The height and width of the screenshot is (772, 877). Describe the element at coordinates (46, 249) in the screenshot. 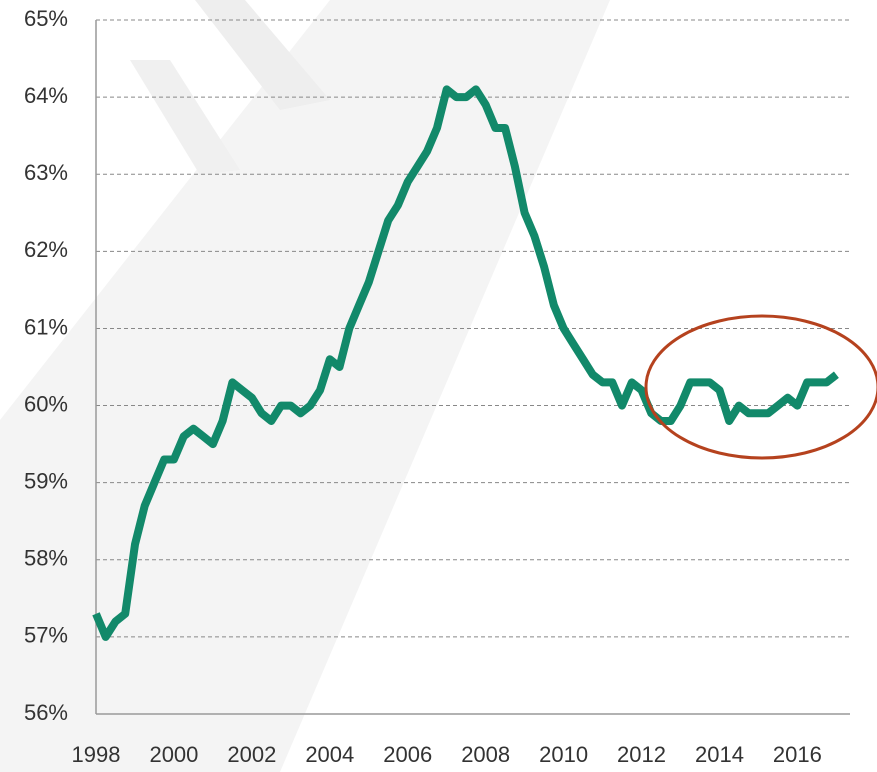

I see `y-tick-label: 62%` at that location.